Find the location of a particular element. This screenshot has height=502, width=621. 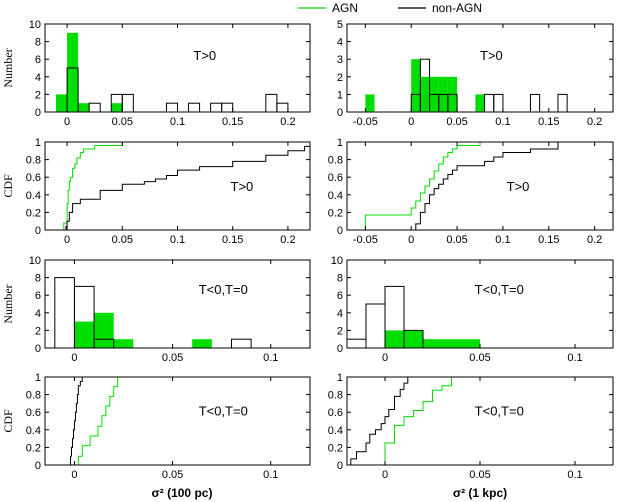

panel-cdf-1kpc-T>0: -0.05 0 0.05 0.1 0.15 0.2 0 0.2 0.4 0.6 0.8 1 T>0 is located at coordinates (471, 191).